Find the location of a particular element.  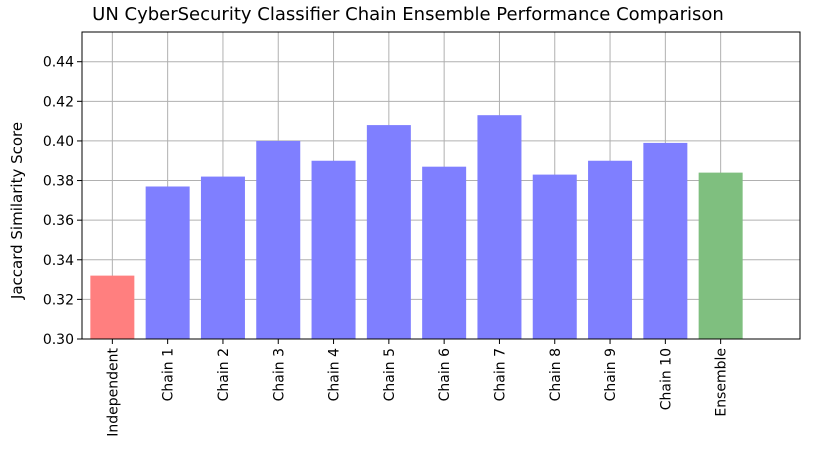

x-tick-label: Chain 2 is located at coordinates (224, 374).